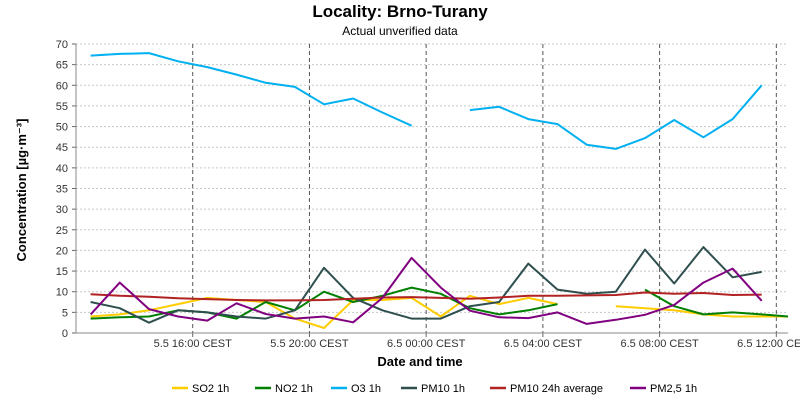 Image resolution: width=800 pixels, height=400 pixels. I want to click on series-line-pm2-5-1h, so click(426, 290).